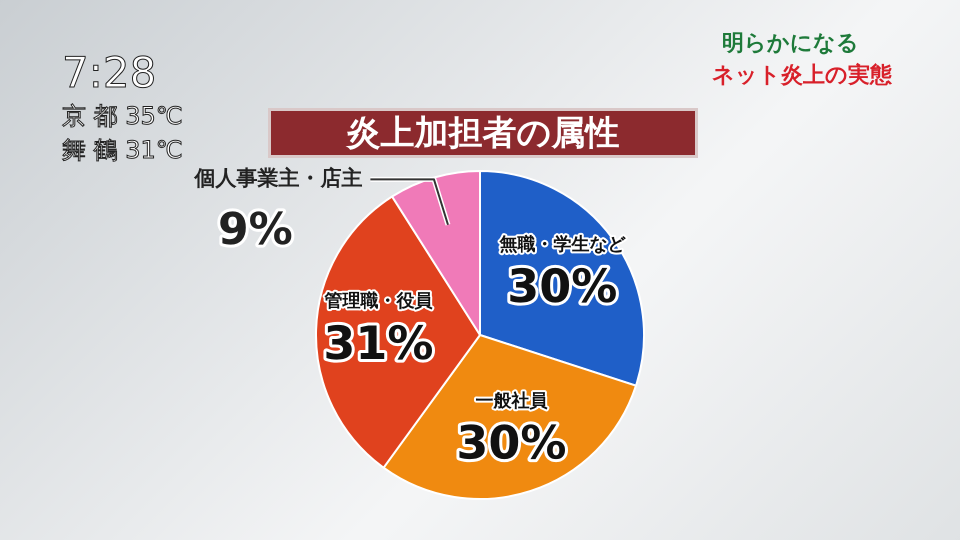 This screenshot has height=540, width=960. Describe the element at coordinates (122, 150) in the screenshot. I see `text: 舞 鶴 31℃` at that location.